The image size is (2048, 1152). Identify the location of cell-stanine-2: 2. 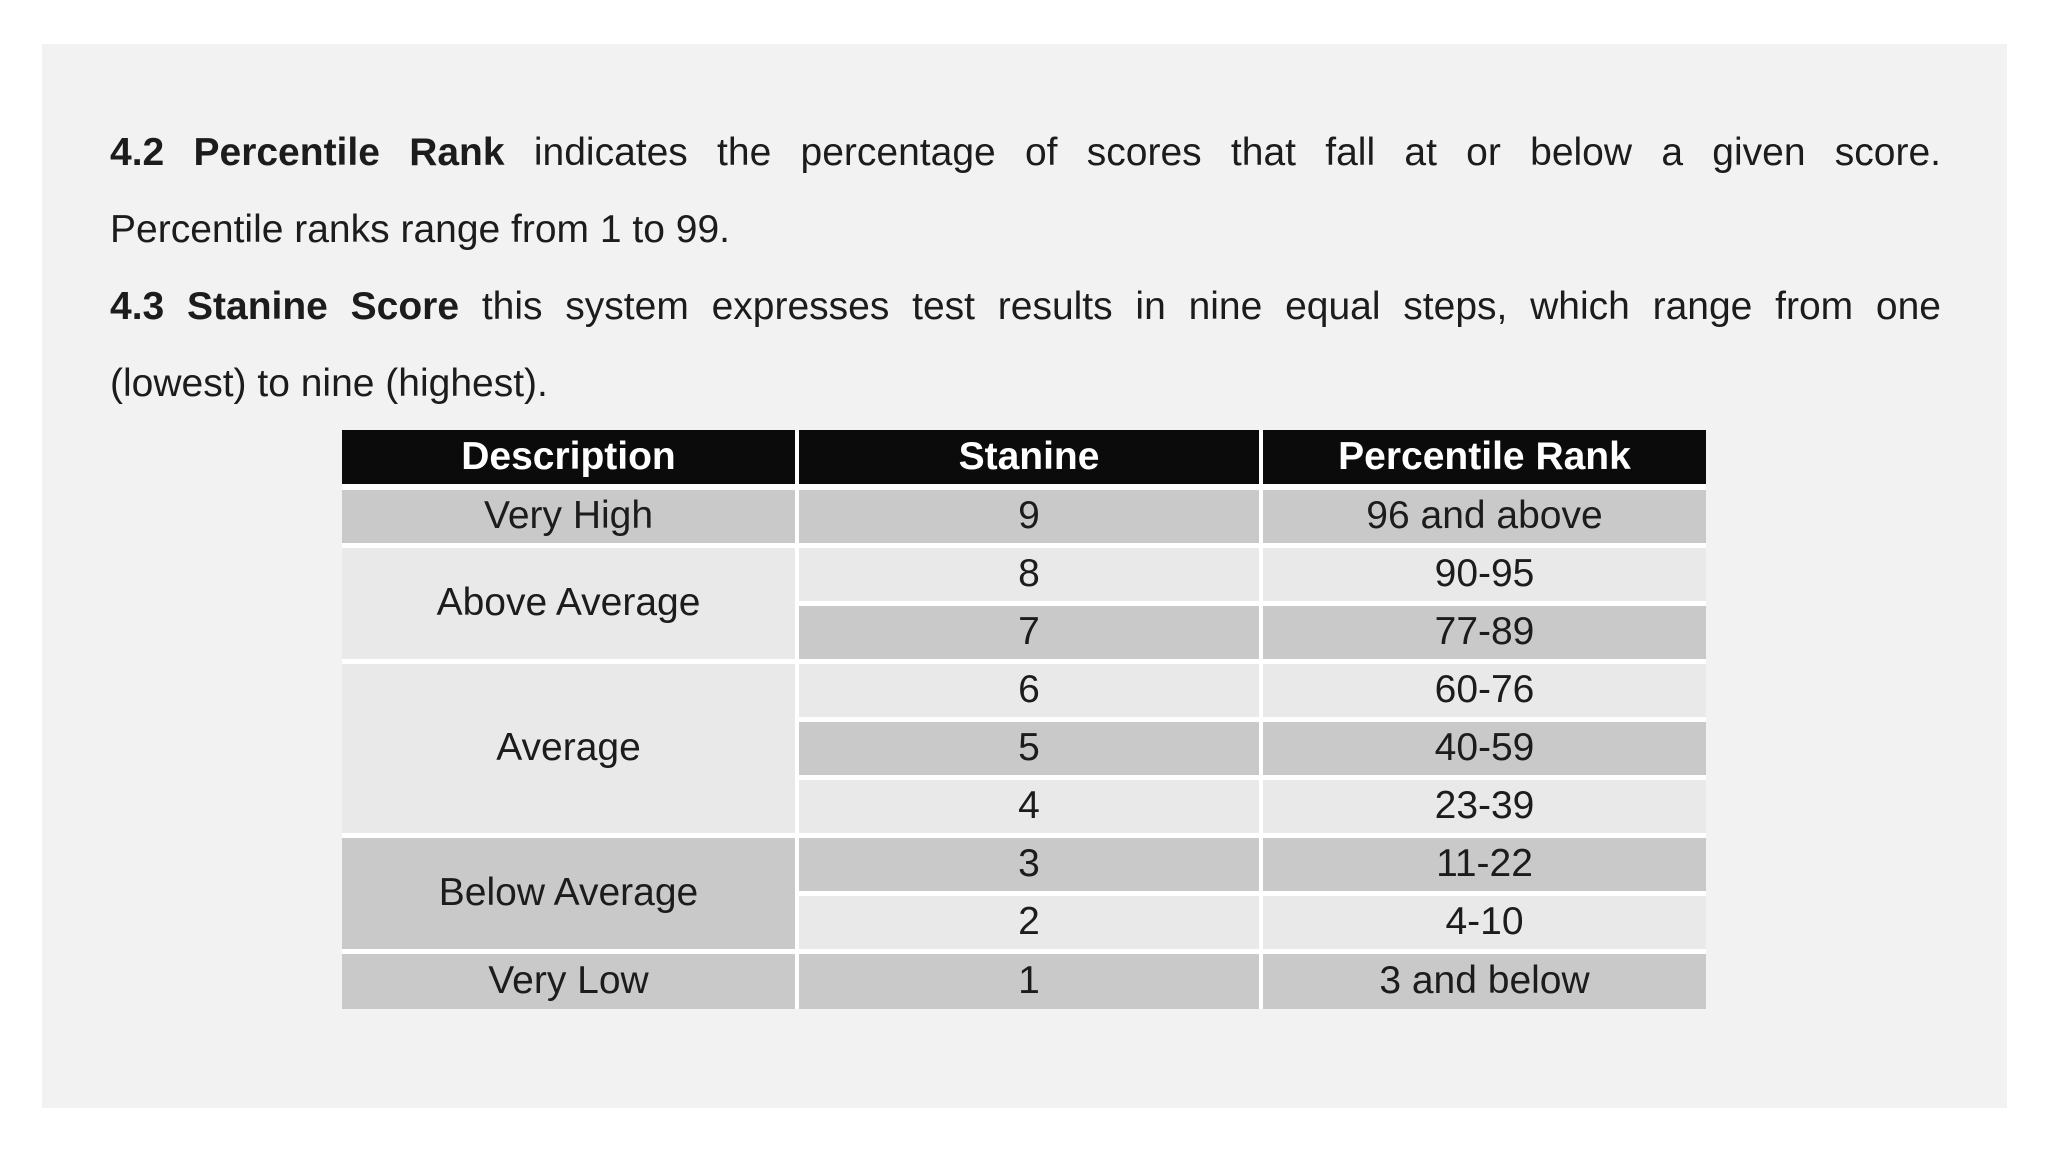
(1030, 920).